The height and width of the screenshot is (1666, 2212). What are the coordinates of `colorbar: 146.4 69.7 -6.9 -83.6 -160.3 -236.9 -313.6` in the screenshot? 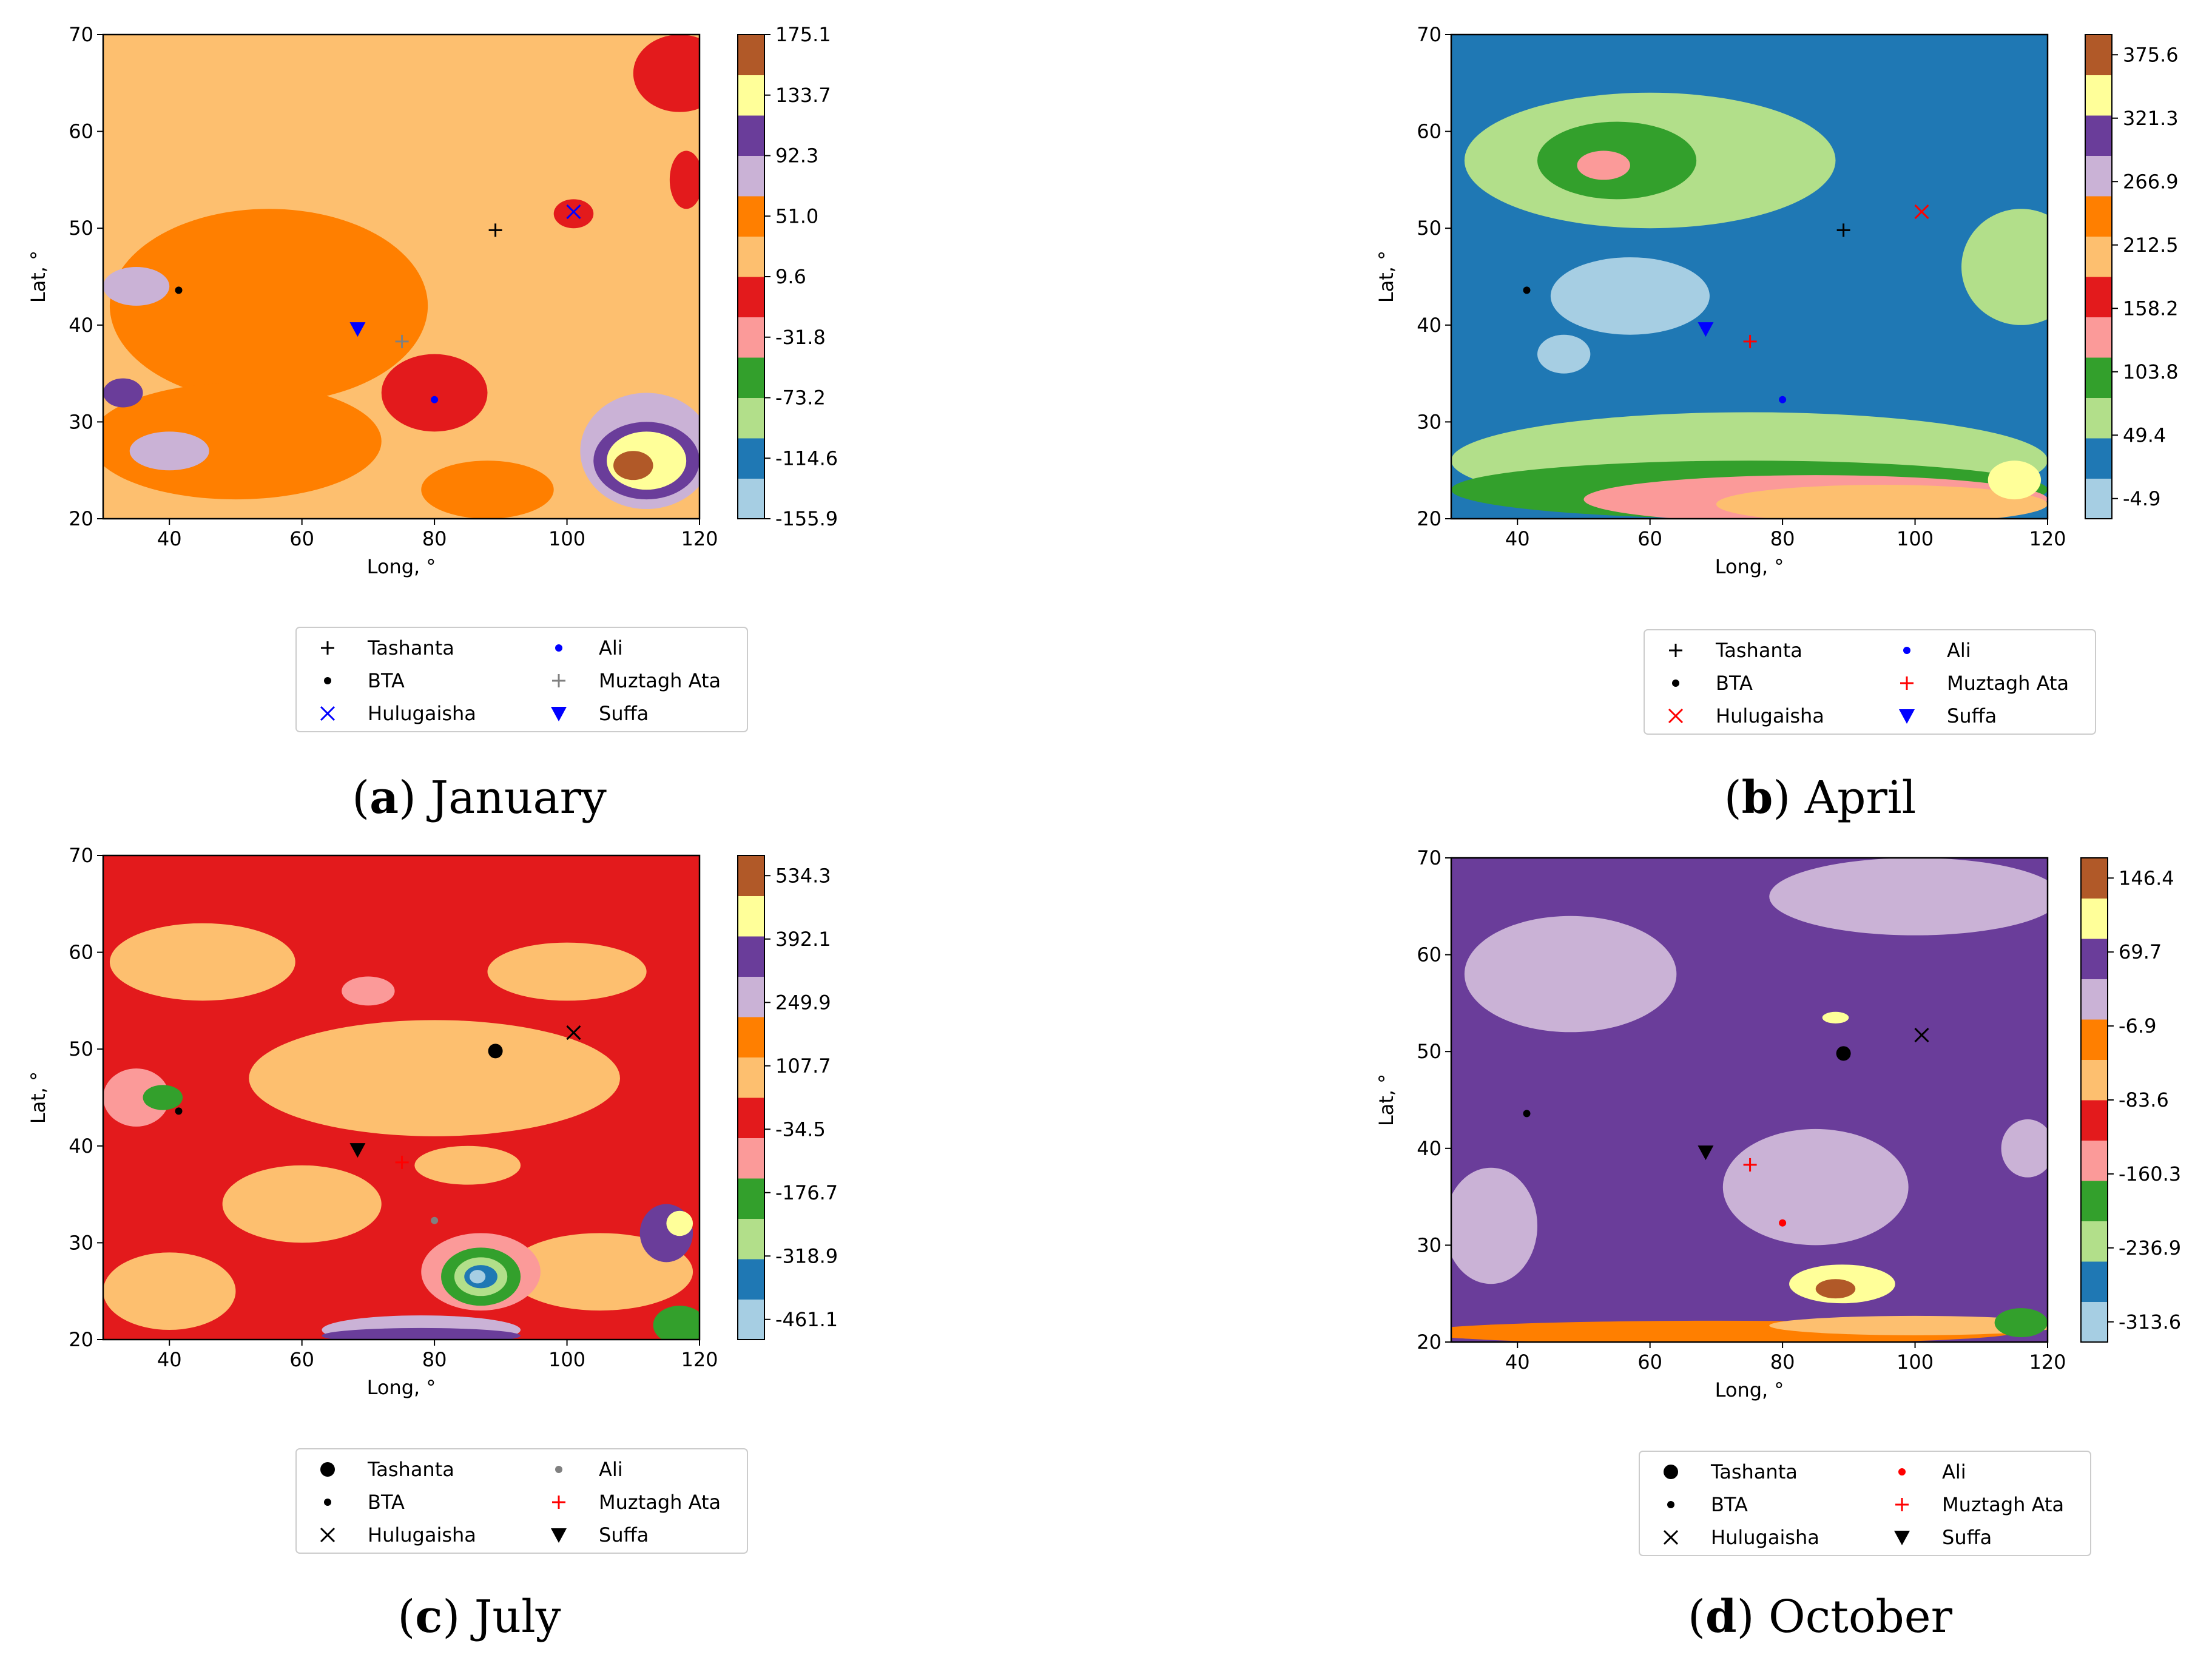 It's located at (2130, 1100).